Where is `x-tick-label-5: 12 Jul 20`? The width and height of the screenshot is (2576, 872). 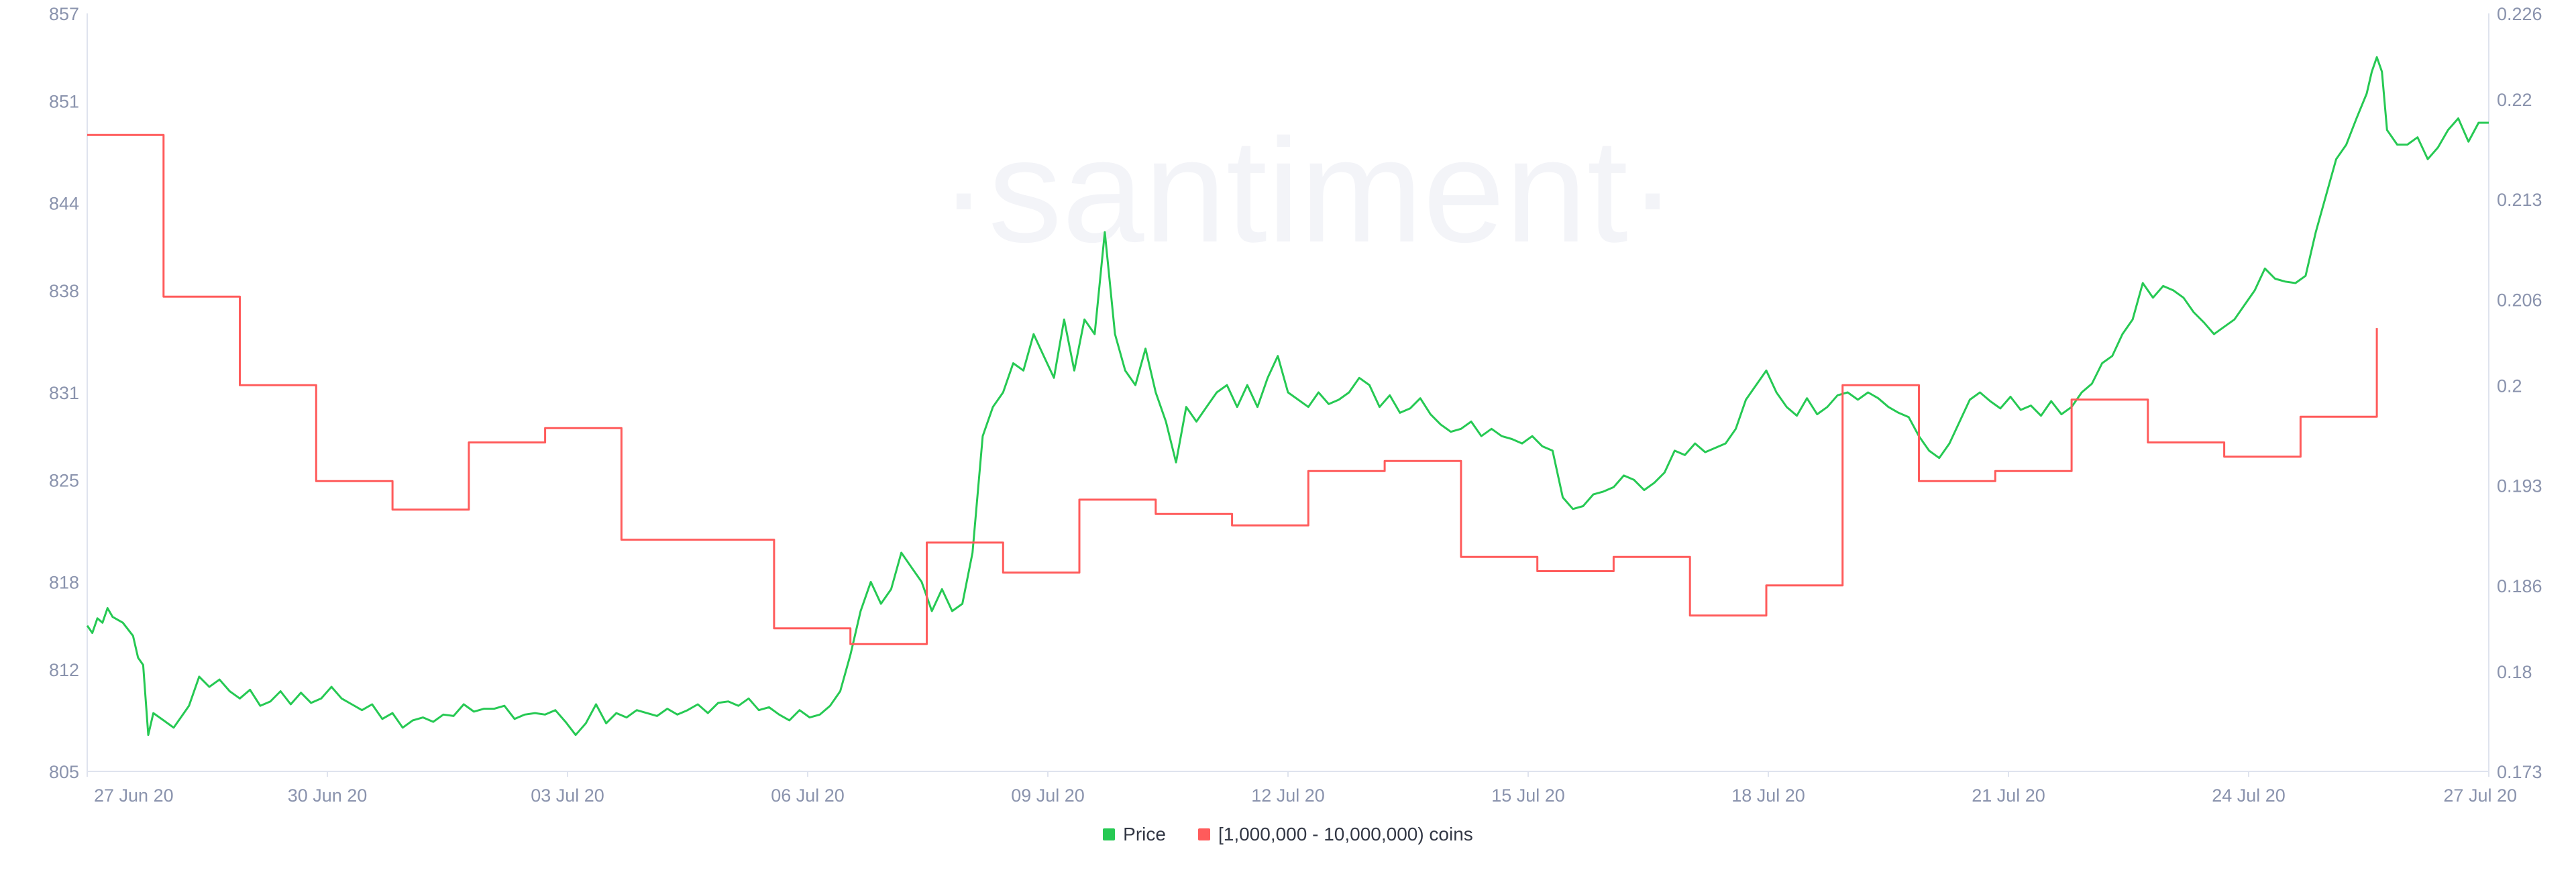
x-tick-label-5: 12 Jul 20 is located at coordinates (1288, 795).